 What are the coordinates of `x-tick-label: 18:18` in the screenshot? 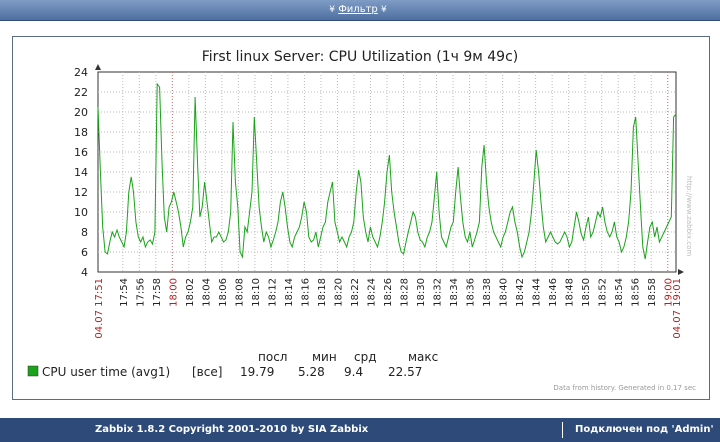 It's located at (322, 292).